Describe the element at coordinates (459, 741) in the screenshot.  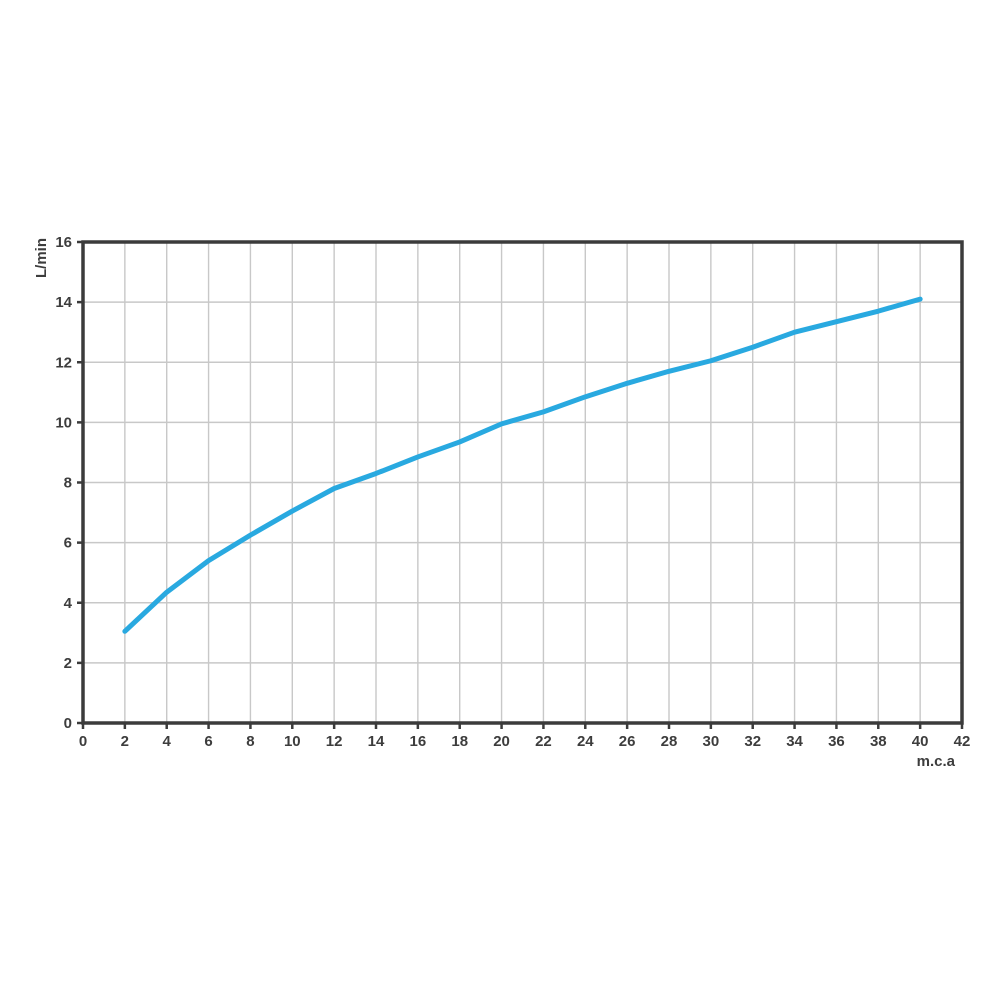
I see `x-tick-label: 18` at that location.